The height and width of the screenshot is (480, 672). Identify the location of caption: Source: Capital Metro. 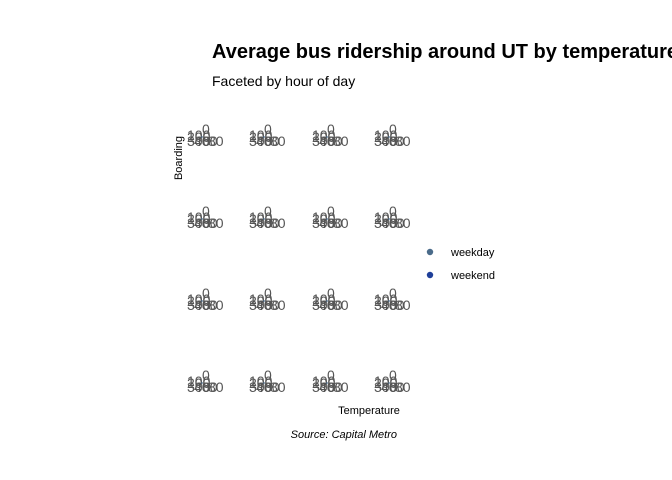
(344, 435).